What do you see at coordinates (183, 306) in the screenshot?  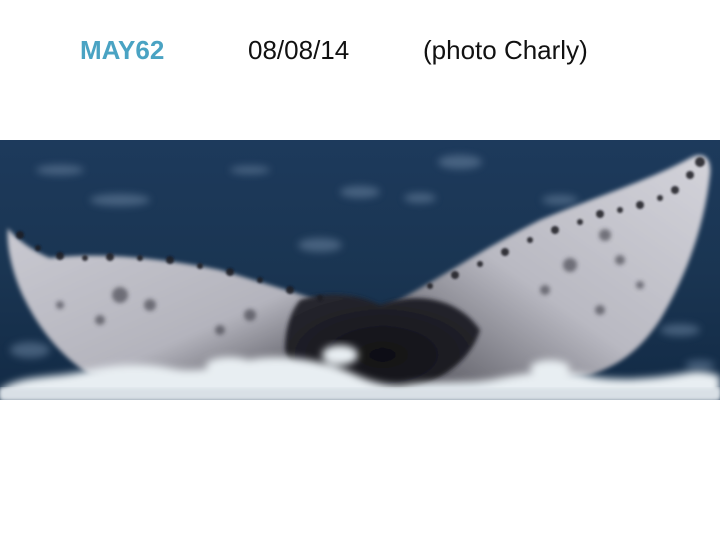 I see `left-fluke-lobe` at bounding box center [183, 306].